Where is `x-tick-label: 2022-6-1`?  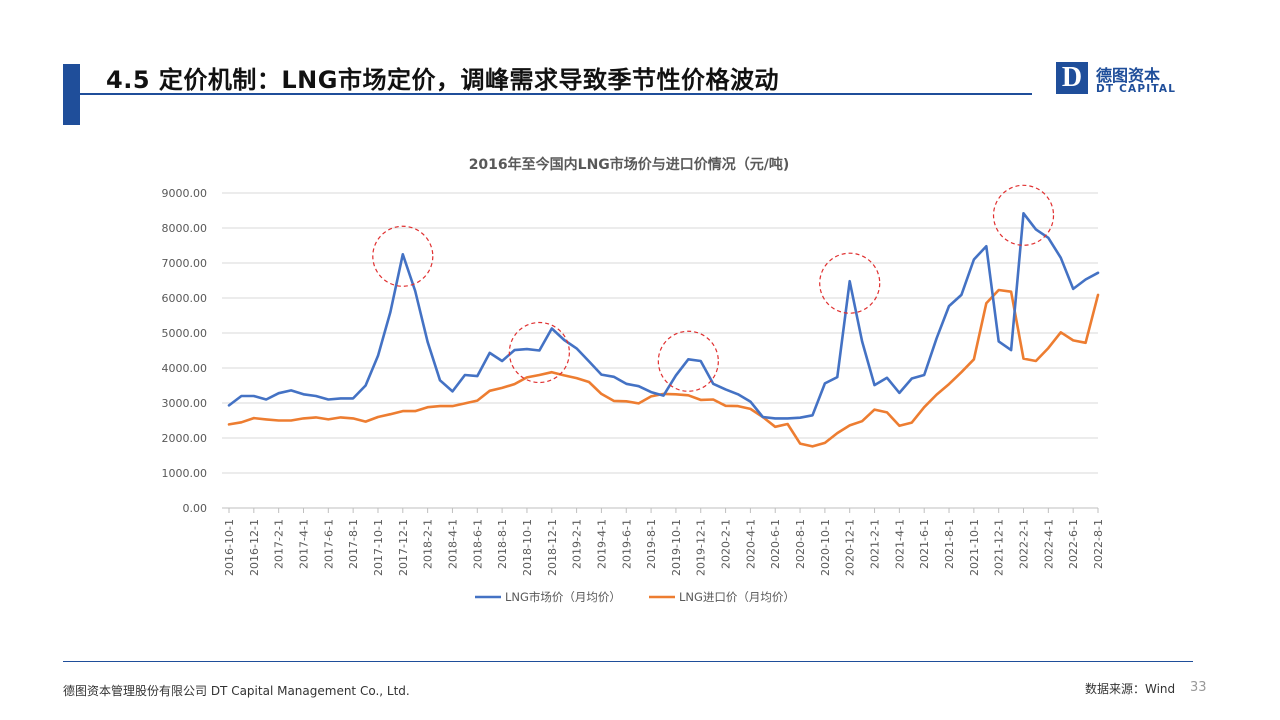 x-tick-label: 2022-6-1 is located at coordinates (1073, 544).